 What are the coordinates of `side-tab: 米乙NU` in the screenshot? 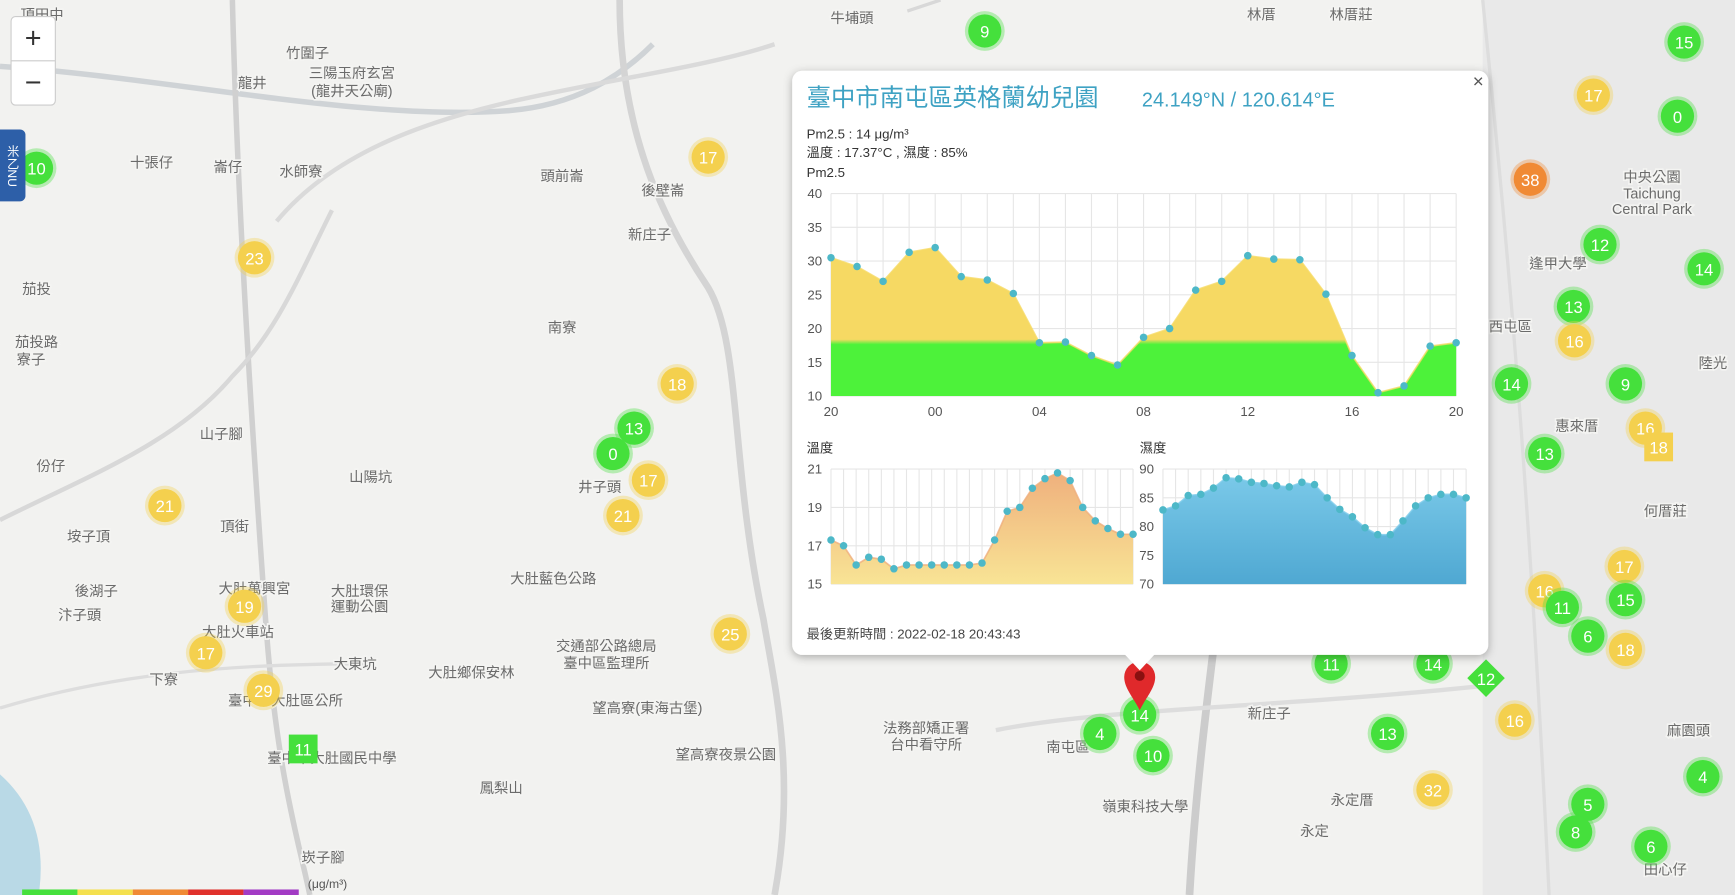 It's located at (13, 165).